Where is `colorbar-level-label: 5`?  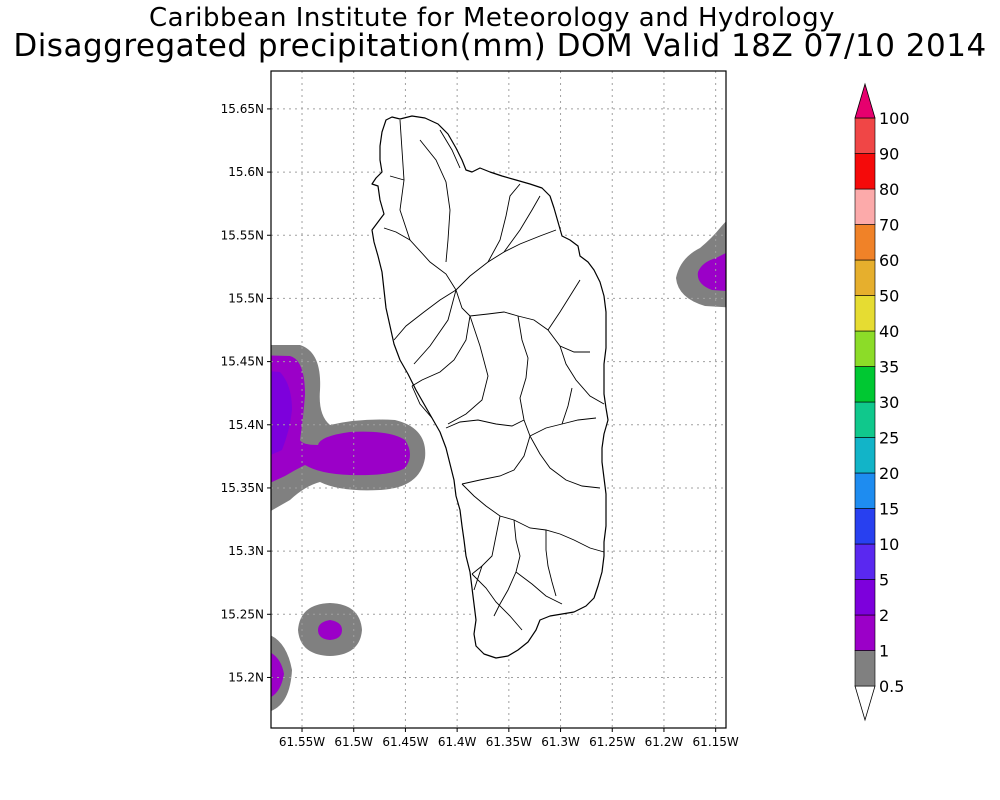
colorbar-level-label: 5 is located at coordinates (884, 580).